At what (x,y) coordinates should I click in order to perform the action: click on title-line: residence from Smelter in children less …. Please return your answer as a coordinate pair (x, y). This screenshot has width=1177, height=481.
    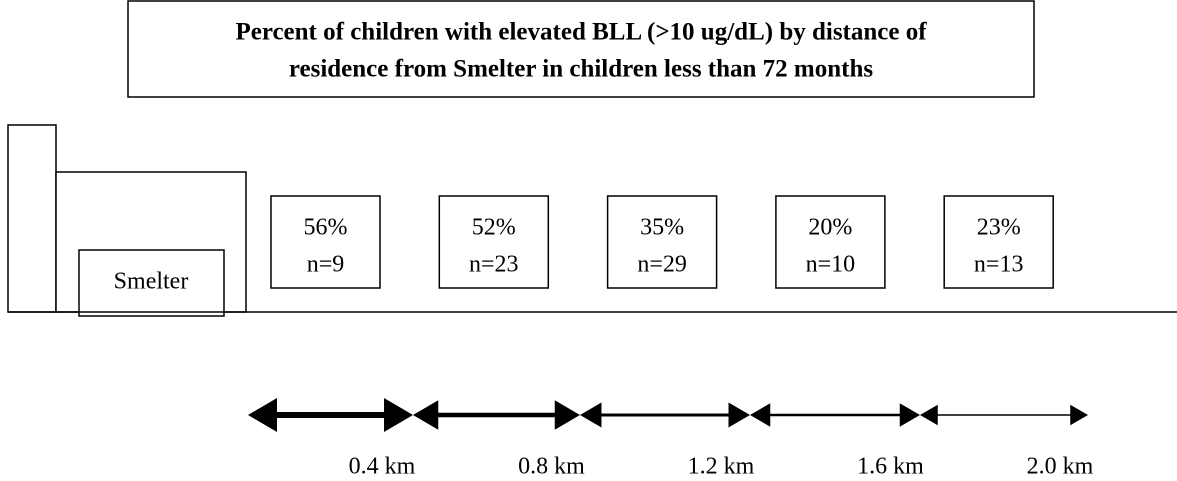
    Looking at the image, I should click on (581, 69).